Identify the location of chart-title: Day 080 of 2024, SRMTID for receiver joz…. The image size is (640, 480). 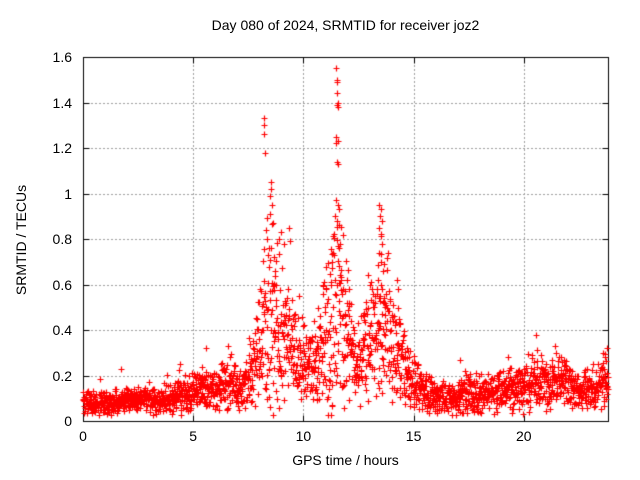
(345, 25).